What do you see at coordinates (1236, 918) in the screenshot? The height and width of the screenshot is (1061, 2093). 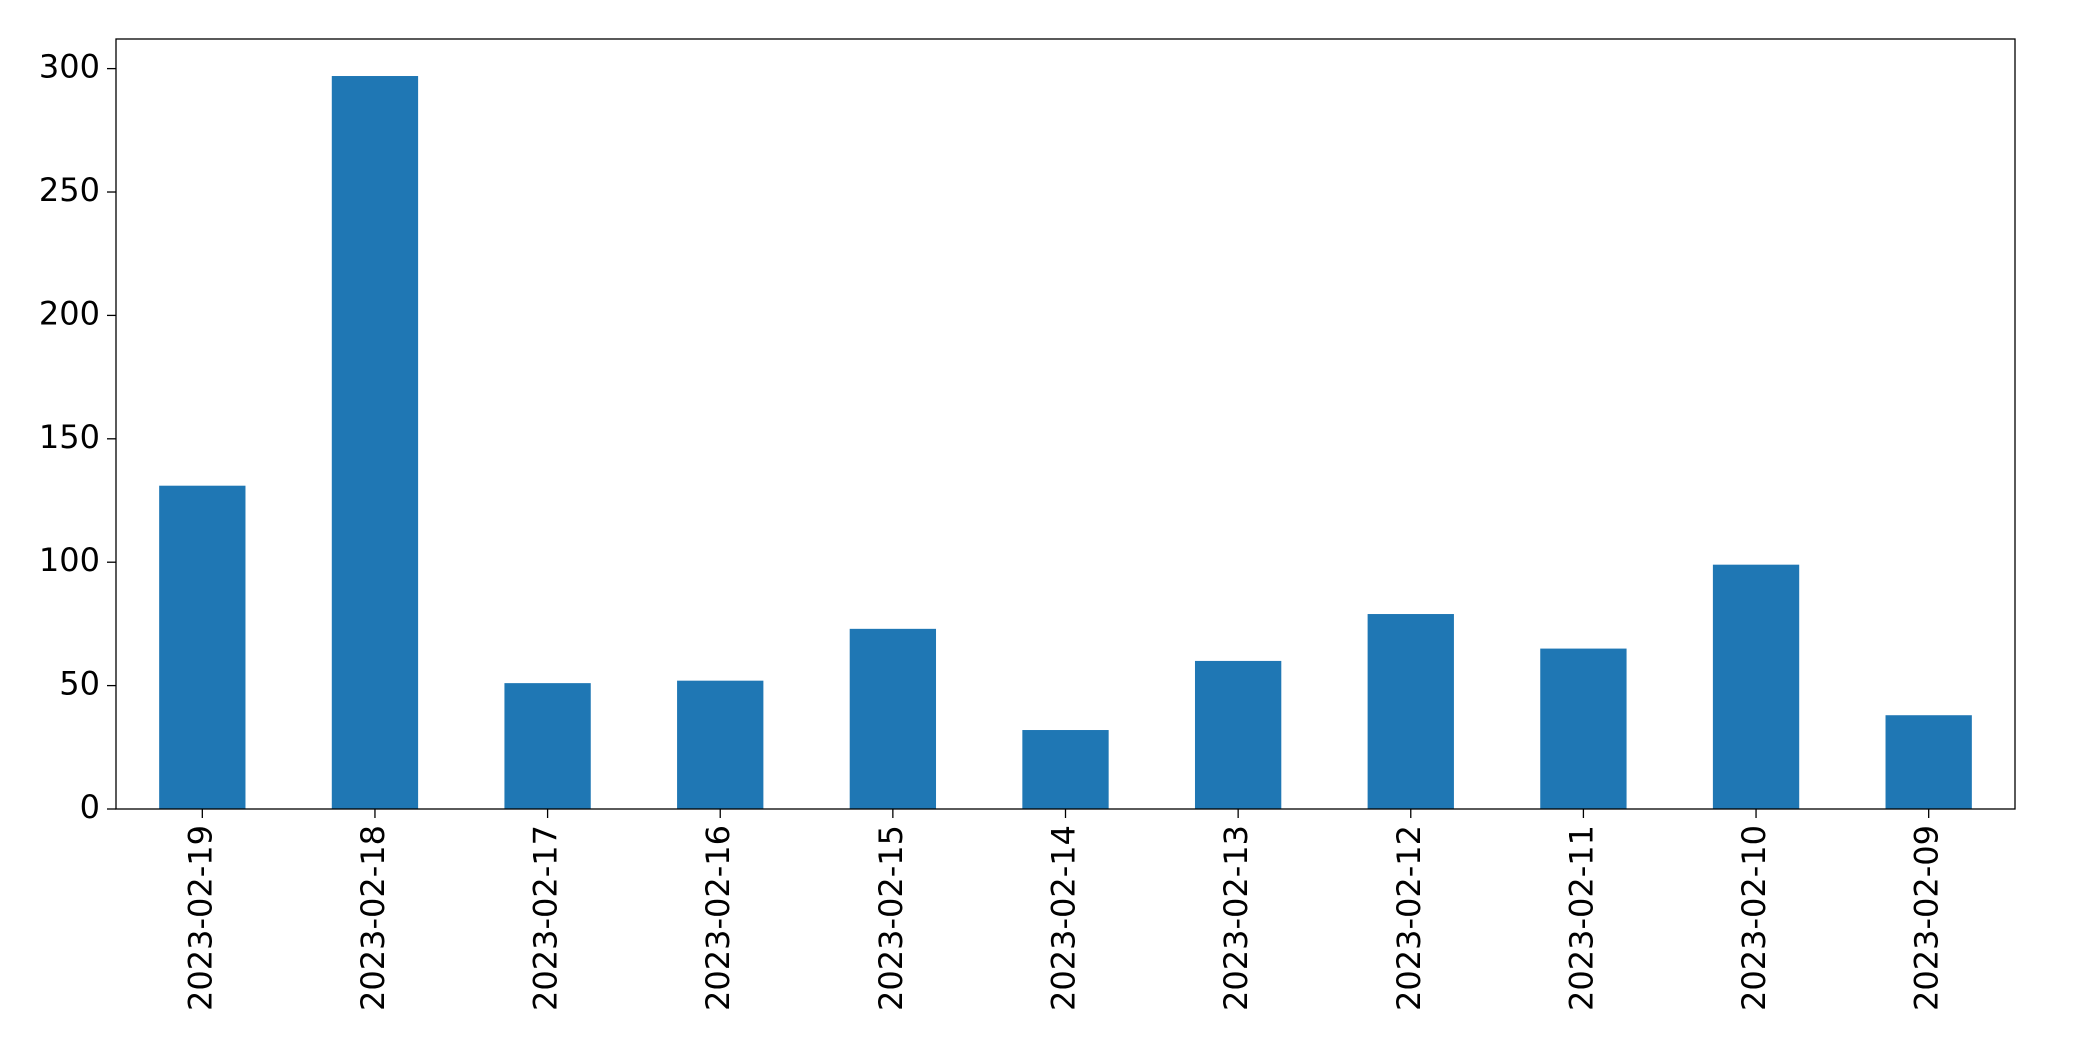 I see `x-tick-label: 2023-02-13` at bounding box center [1236, 918].